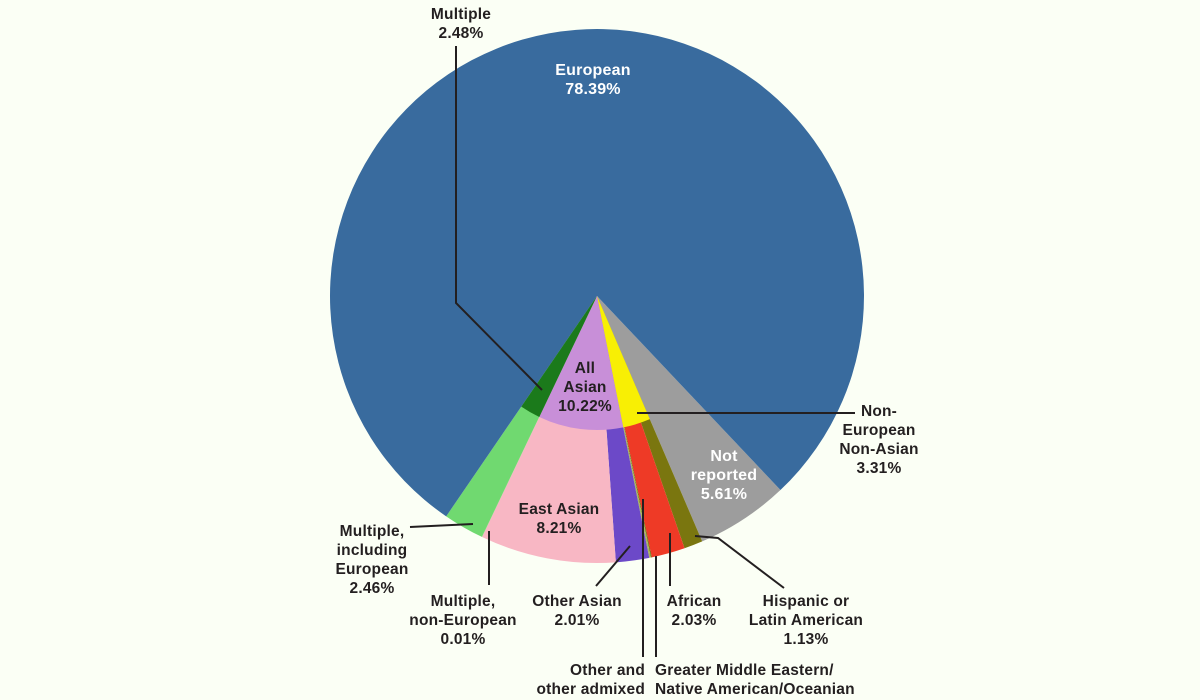 The image size is (1200, 700). I want to click on label-all-asian: All Asian 10.22%, so click(585, 387).